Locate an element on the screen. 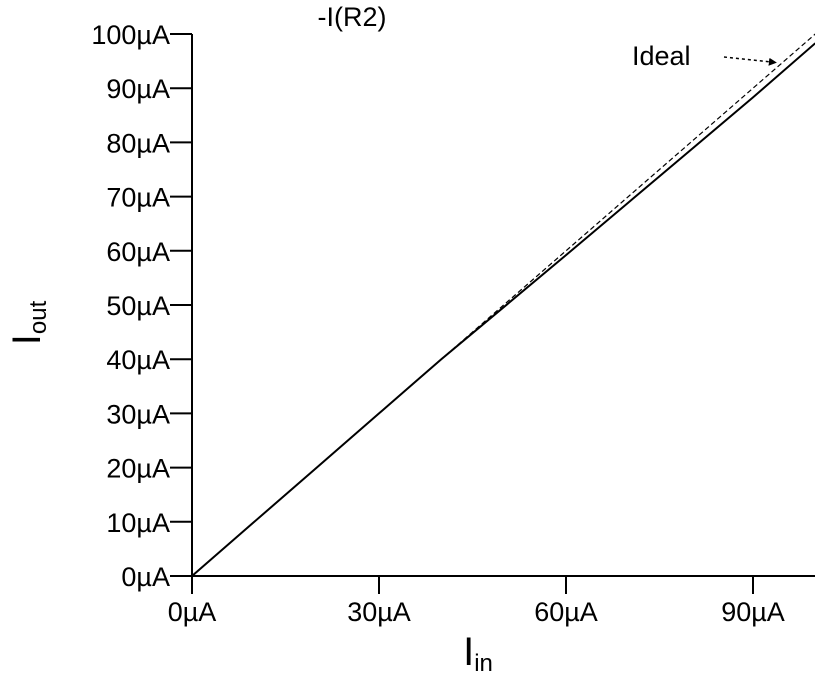 The height and width of the screenshot is (676, 815). x-tick-label: 90µA is located at coordinates (753, 612).